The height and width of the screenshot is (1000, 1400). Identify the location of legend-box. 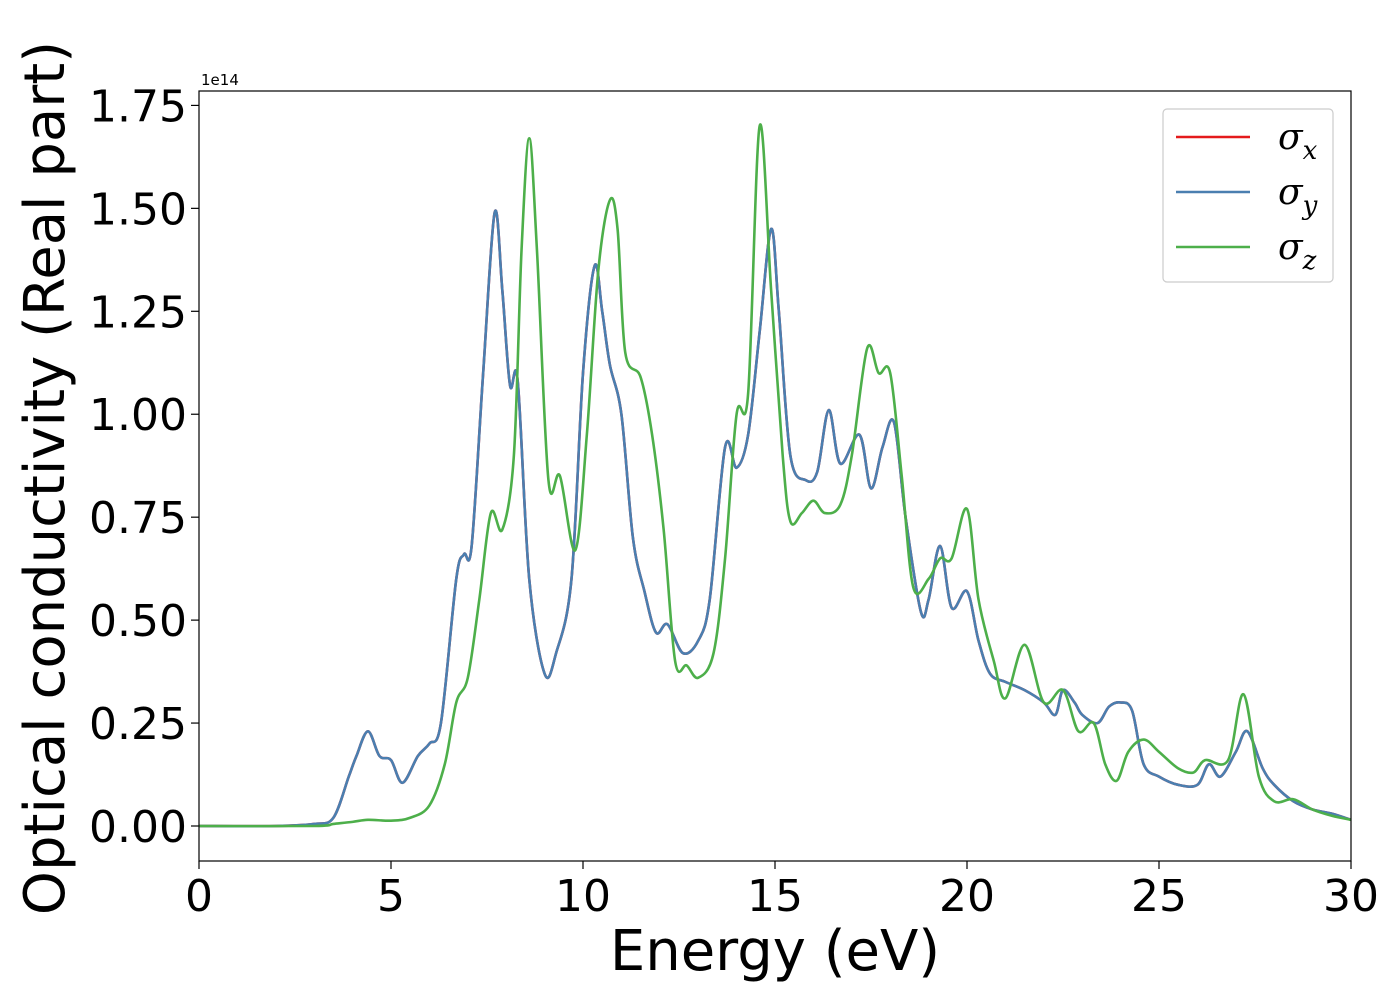
(1248, 195).